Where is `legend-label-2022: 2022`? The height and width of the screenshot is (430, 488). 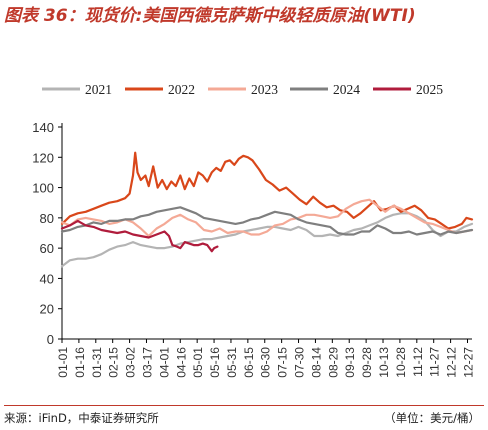 legend-label-2022: 2022 is located at coordinates (181, 89).